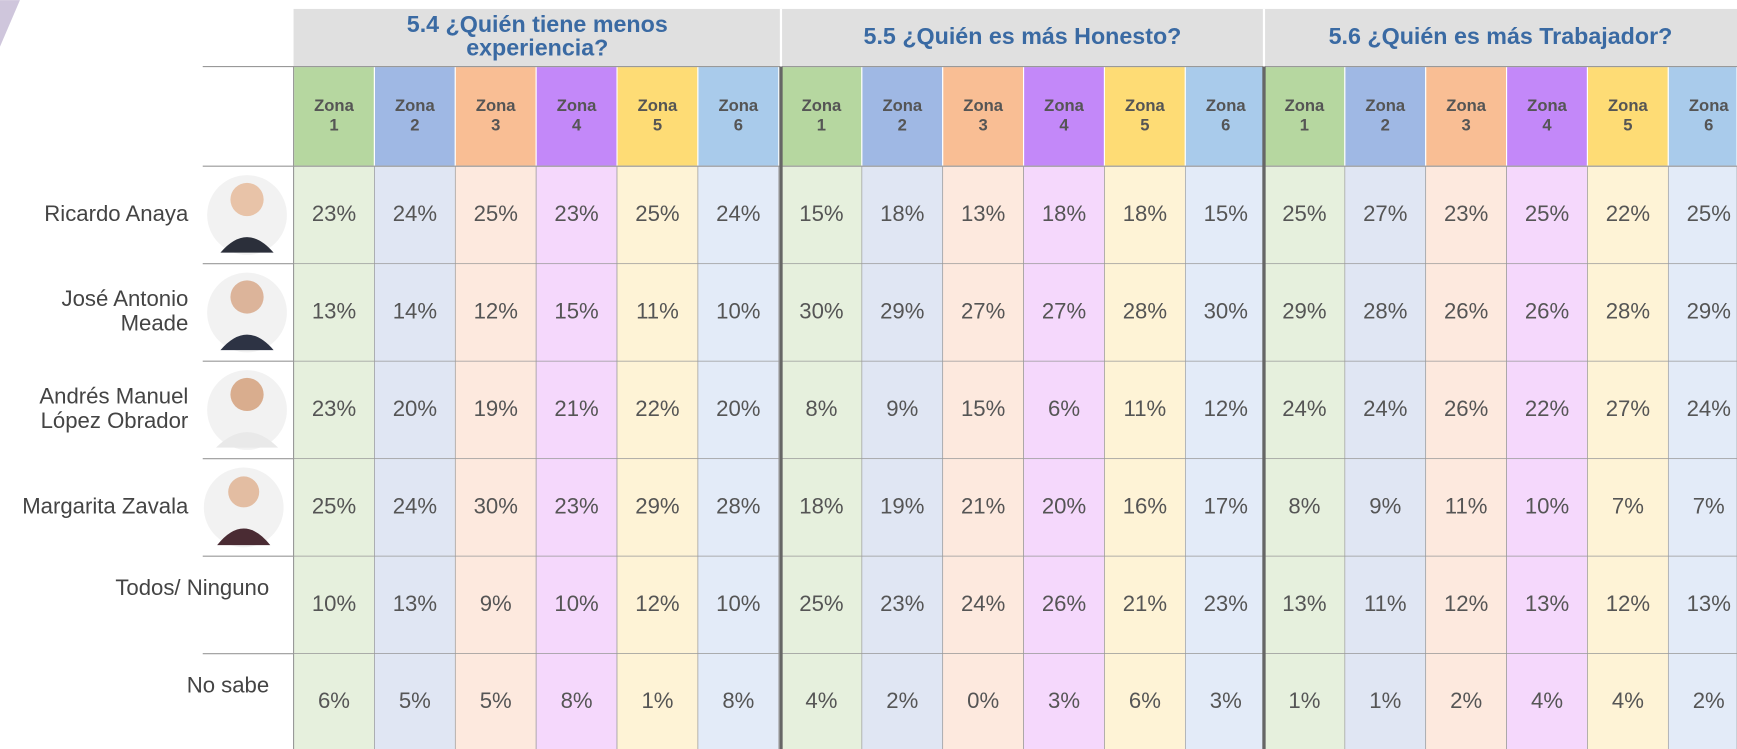 This screenshot has height=749, width=1737. Describe the element at coordinates (495, 116) in the screenshot. I see `zone-header` at that location.